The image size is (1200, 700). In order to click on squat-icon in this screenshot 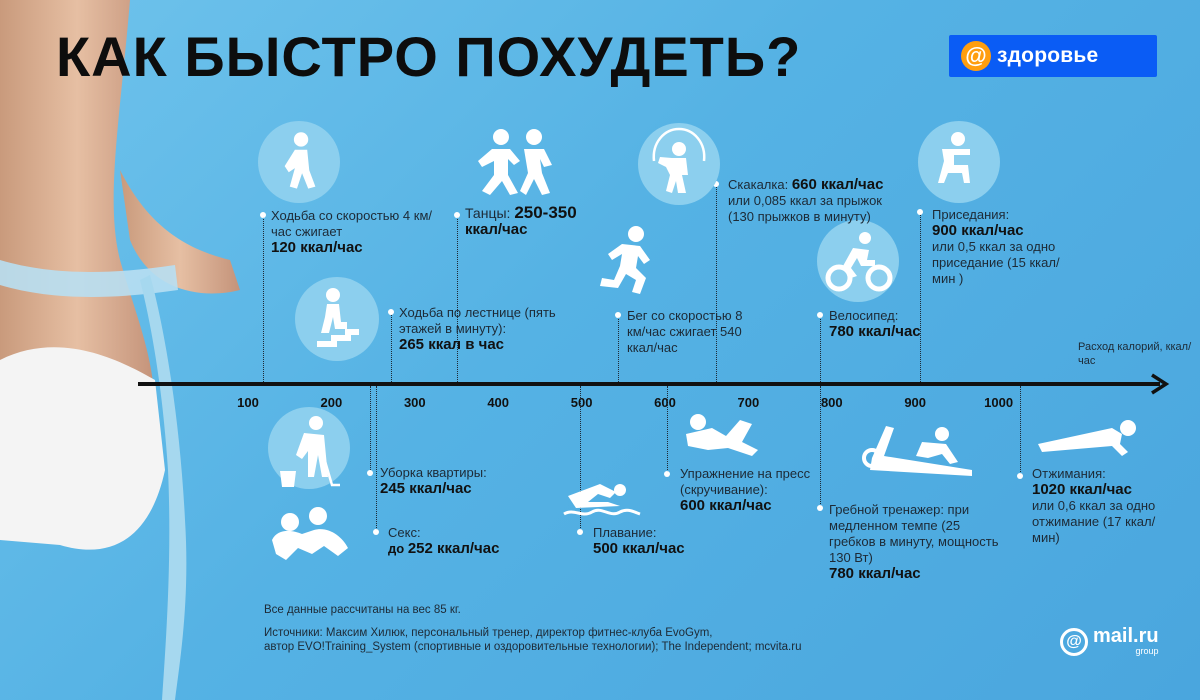, I will do `click(959, 162)`.